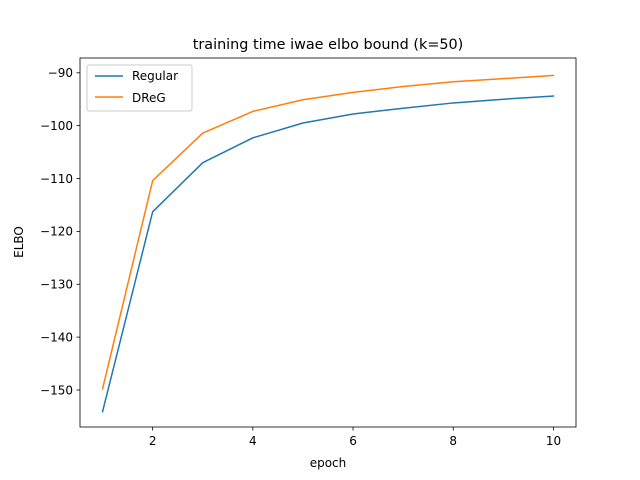 This screenshot has height=480, width=640. I want to click on y-tick-label: −110, so click(56, 179).